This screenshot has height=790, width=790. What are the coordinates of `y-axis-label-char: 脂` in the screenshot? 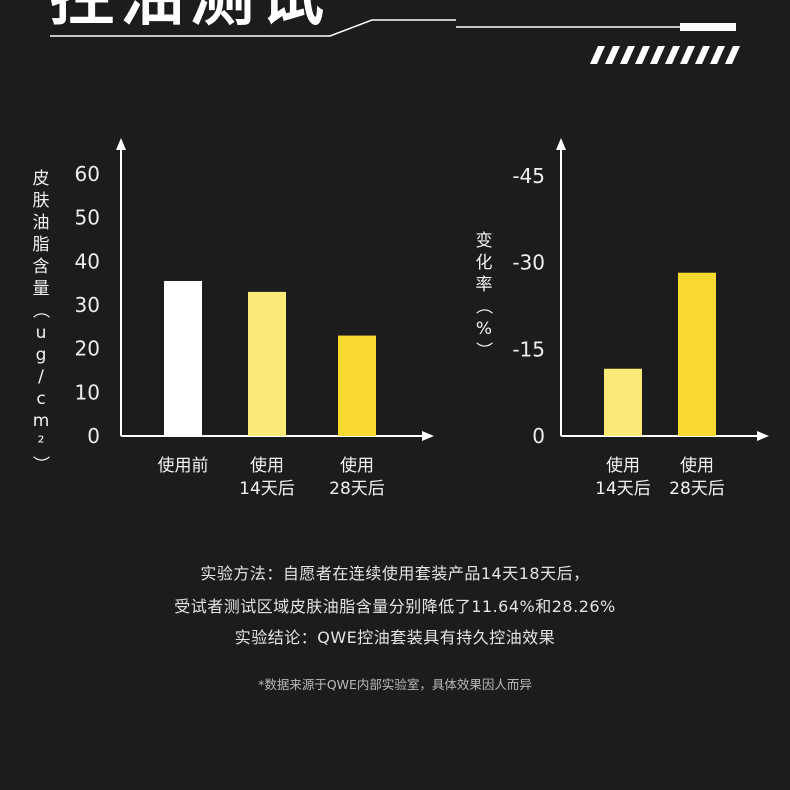 It's located at (41, 245).